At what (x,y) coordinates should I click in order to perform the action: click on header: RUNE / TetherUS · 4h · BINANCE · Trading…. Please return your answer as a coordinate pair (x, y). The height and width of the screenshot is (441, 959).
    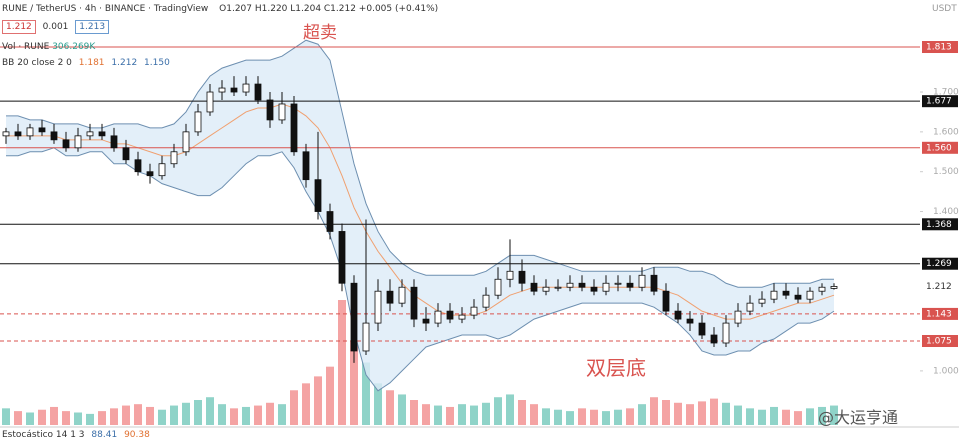
    Looking at the image, I should click on (220, 9).